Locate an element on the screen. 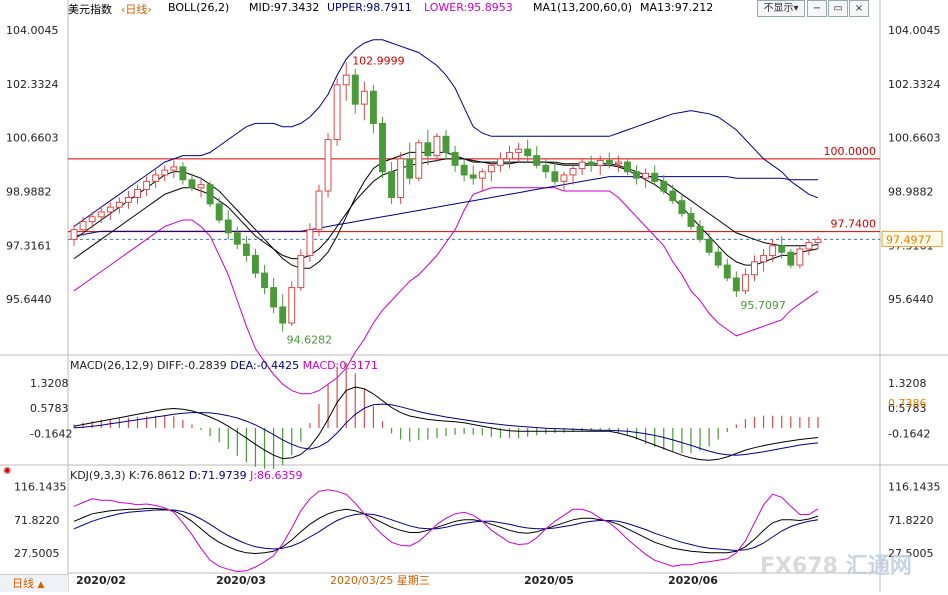  kdj-d-line is located at coordinates (446, 530).